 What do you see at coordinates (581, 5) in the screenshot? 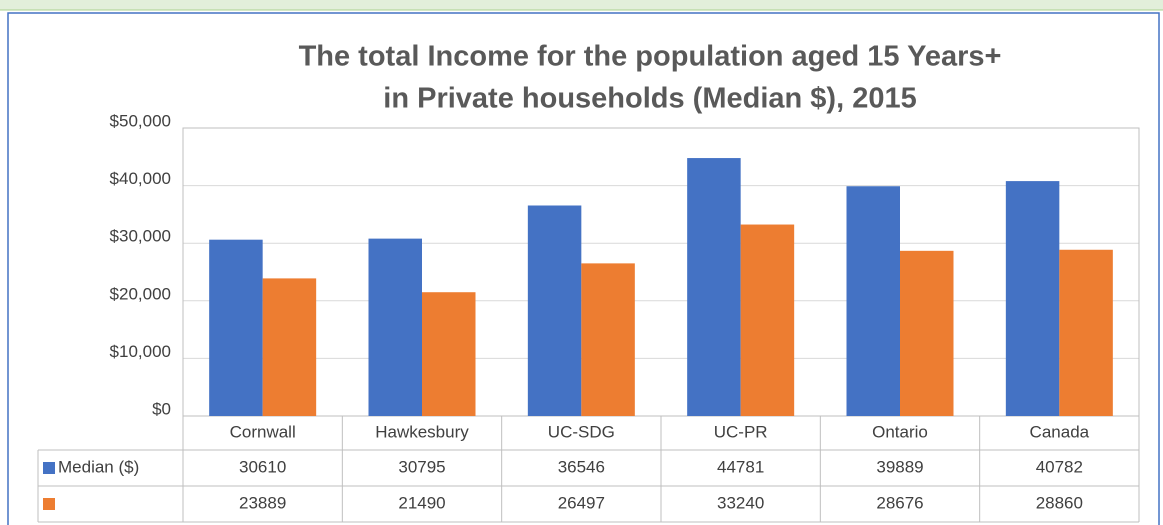
I see `top-strip` at bounding box center [581, 5].